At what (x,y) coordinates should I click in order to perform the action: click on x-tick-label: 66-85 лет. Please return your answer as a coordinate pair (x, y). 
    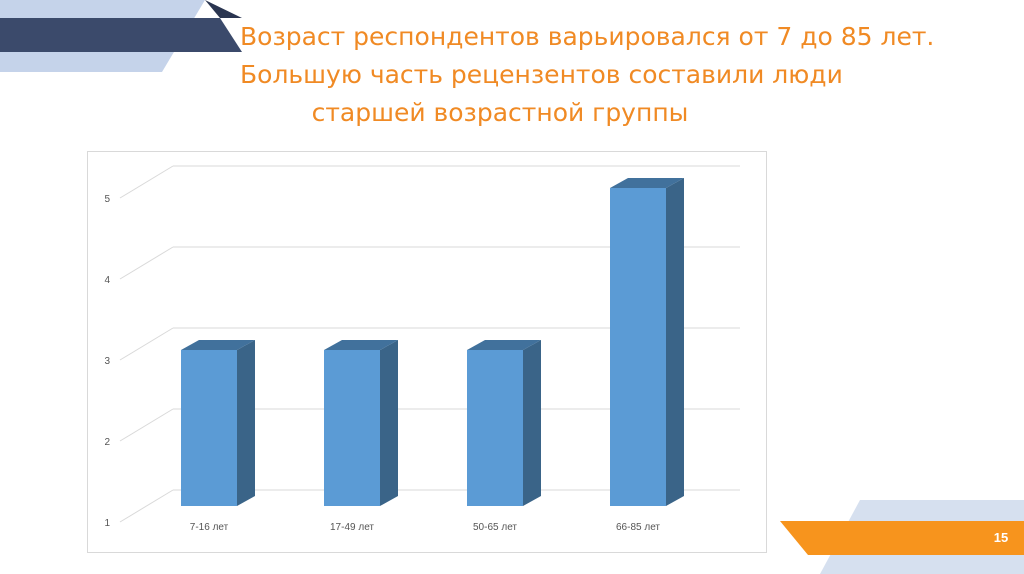
    Looking at the image, I should click on (638, 527).